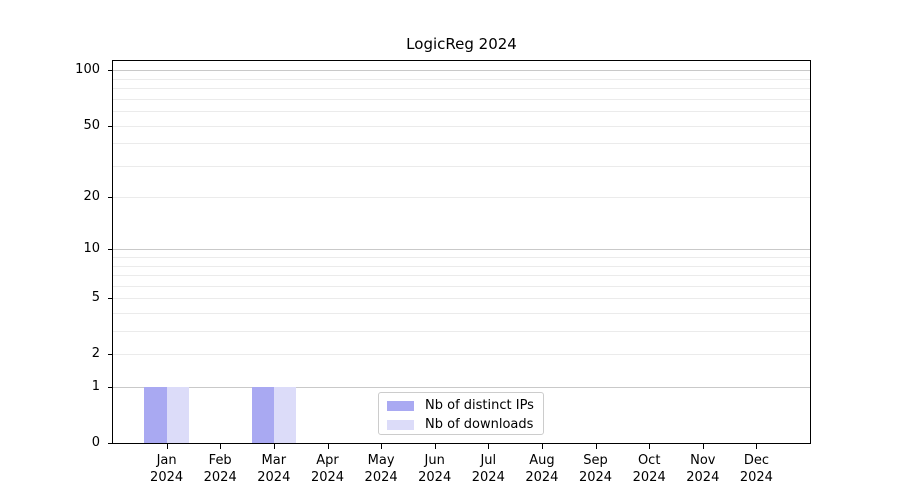 Image resolution: width=900 pixels, height=500 pixels. What do you see at coordinates (95, 386) in the screenshot?
I see `y-tick-label: 1` at bounding box center [95, 386].